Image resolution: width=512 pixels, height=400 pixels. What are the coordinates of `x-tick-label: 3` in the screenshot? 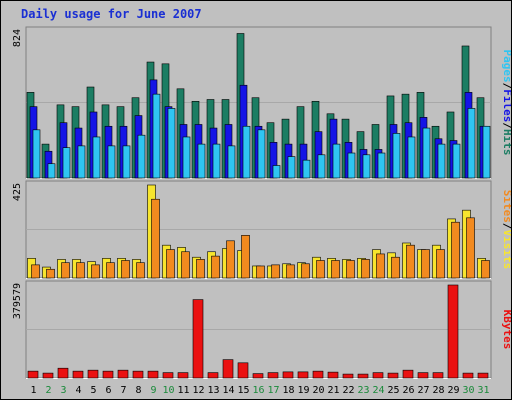 It's located at (63, 390).